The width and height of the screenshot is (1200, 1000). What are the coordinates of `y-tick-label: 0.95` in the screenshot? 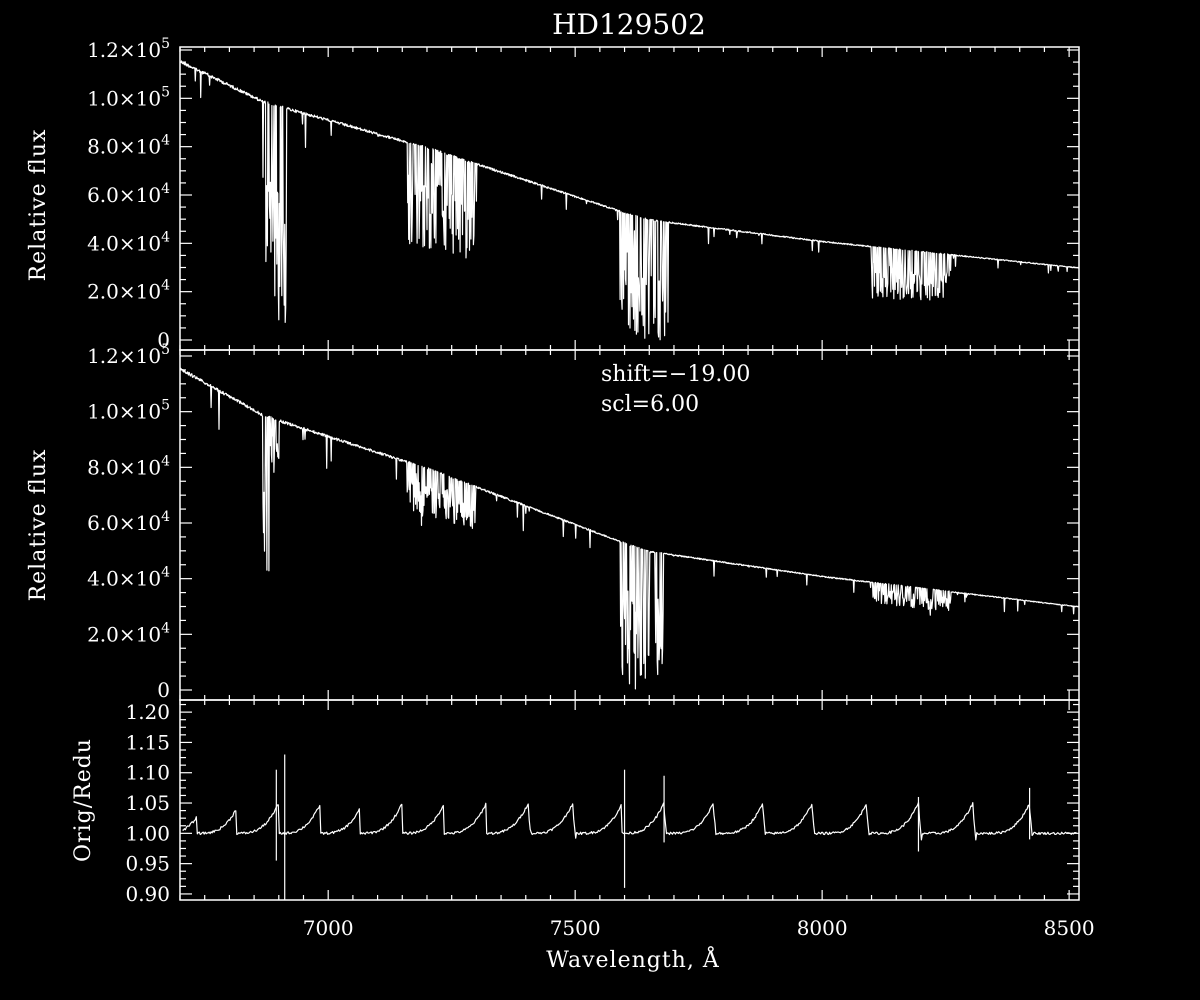 It's located at (147, 864).